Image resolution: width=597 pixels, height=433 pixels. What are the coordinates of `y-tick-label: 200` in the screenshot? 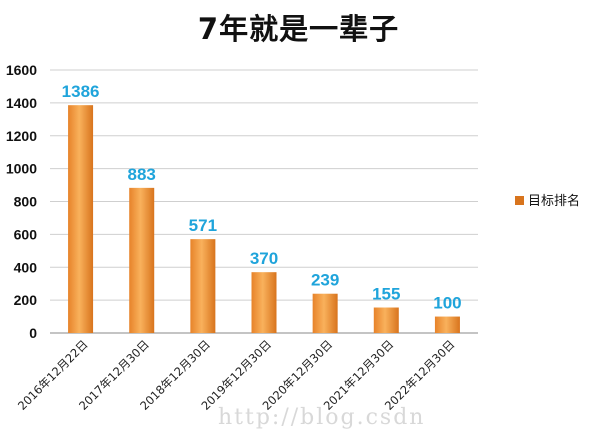 It's located at (26, 300).